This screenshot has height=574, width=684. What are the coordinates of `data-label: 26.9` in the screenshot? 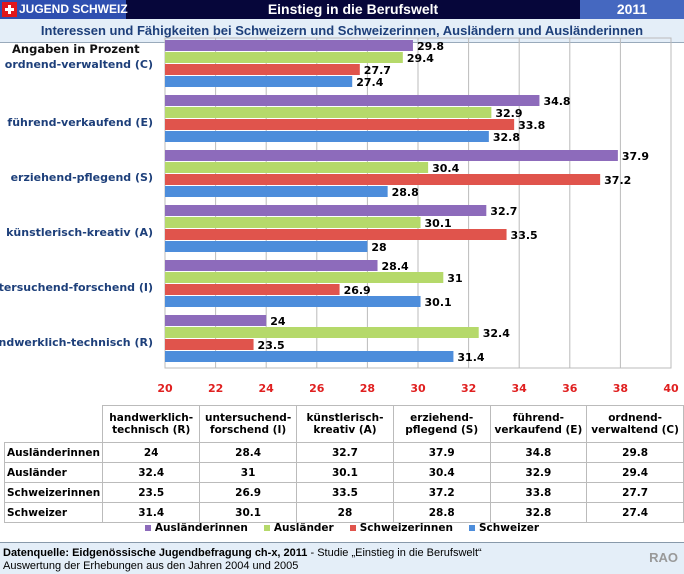 It's located at (357, 290).